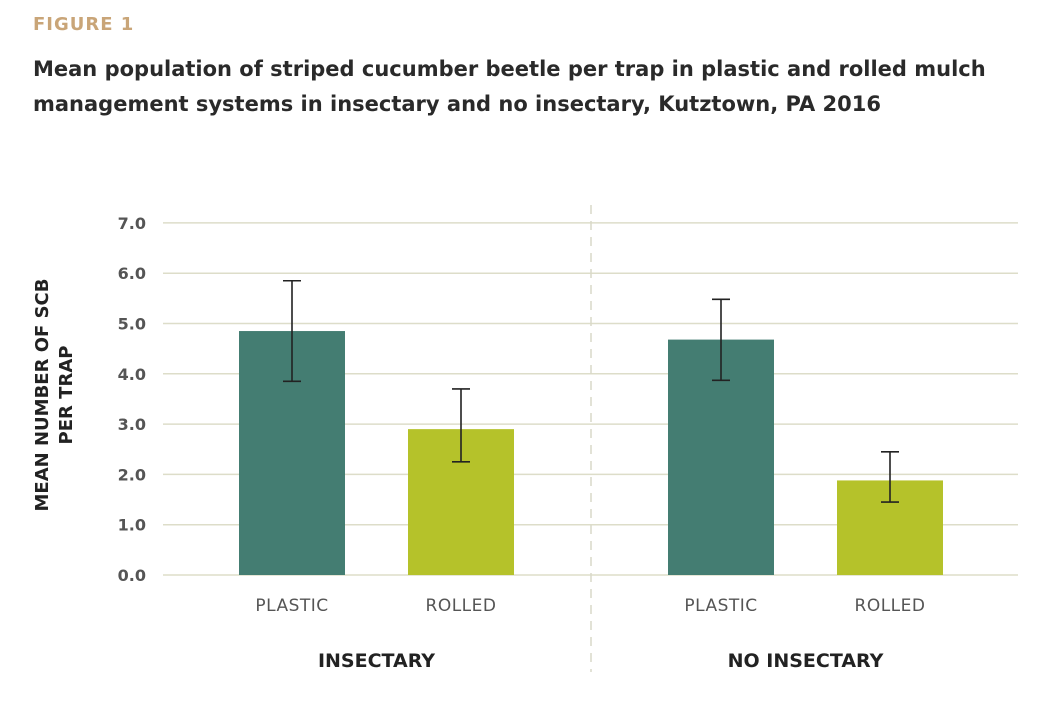 This screenshot has height=704, width=1051. What do you see at coordinates (132, 324) in the screenshot?
I see `y-tick-label: 5.0` at bounding box center [132, 324].